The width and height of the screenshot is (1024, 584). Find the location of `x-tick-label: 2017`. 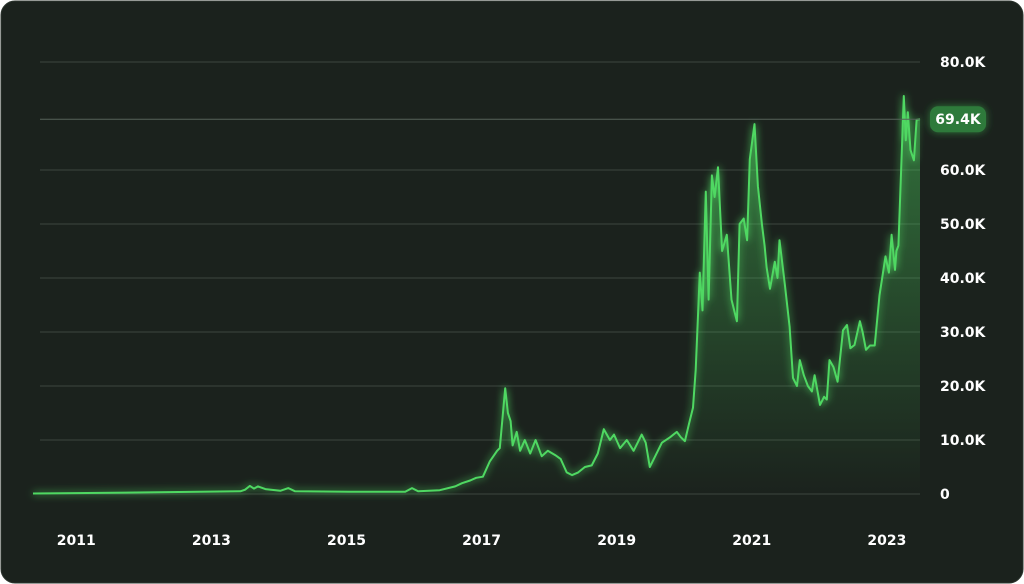

x-tick-label: 2017 is located at coordinates (481, 541).